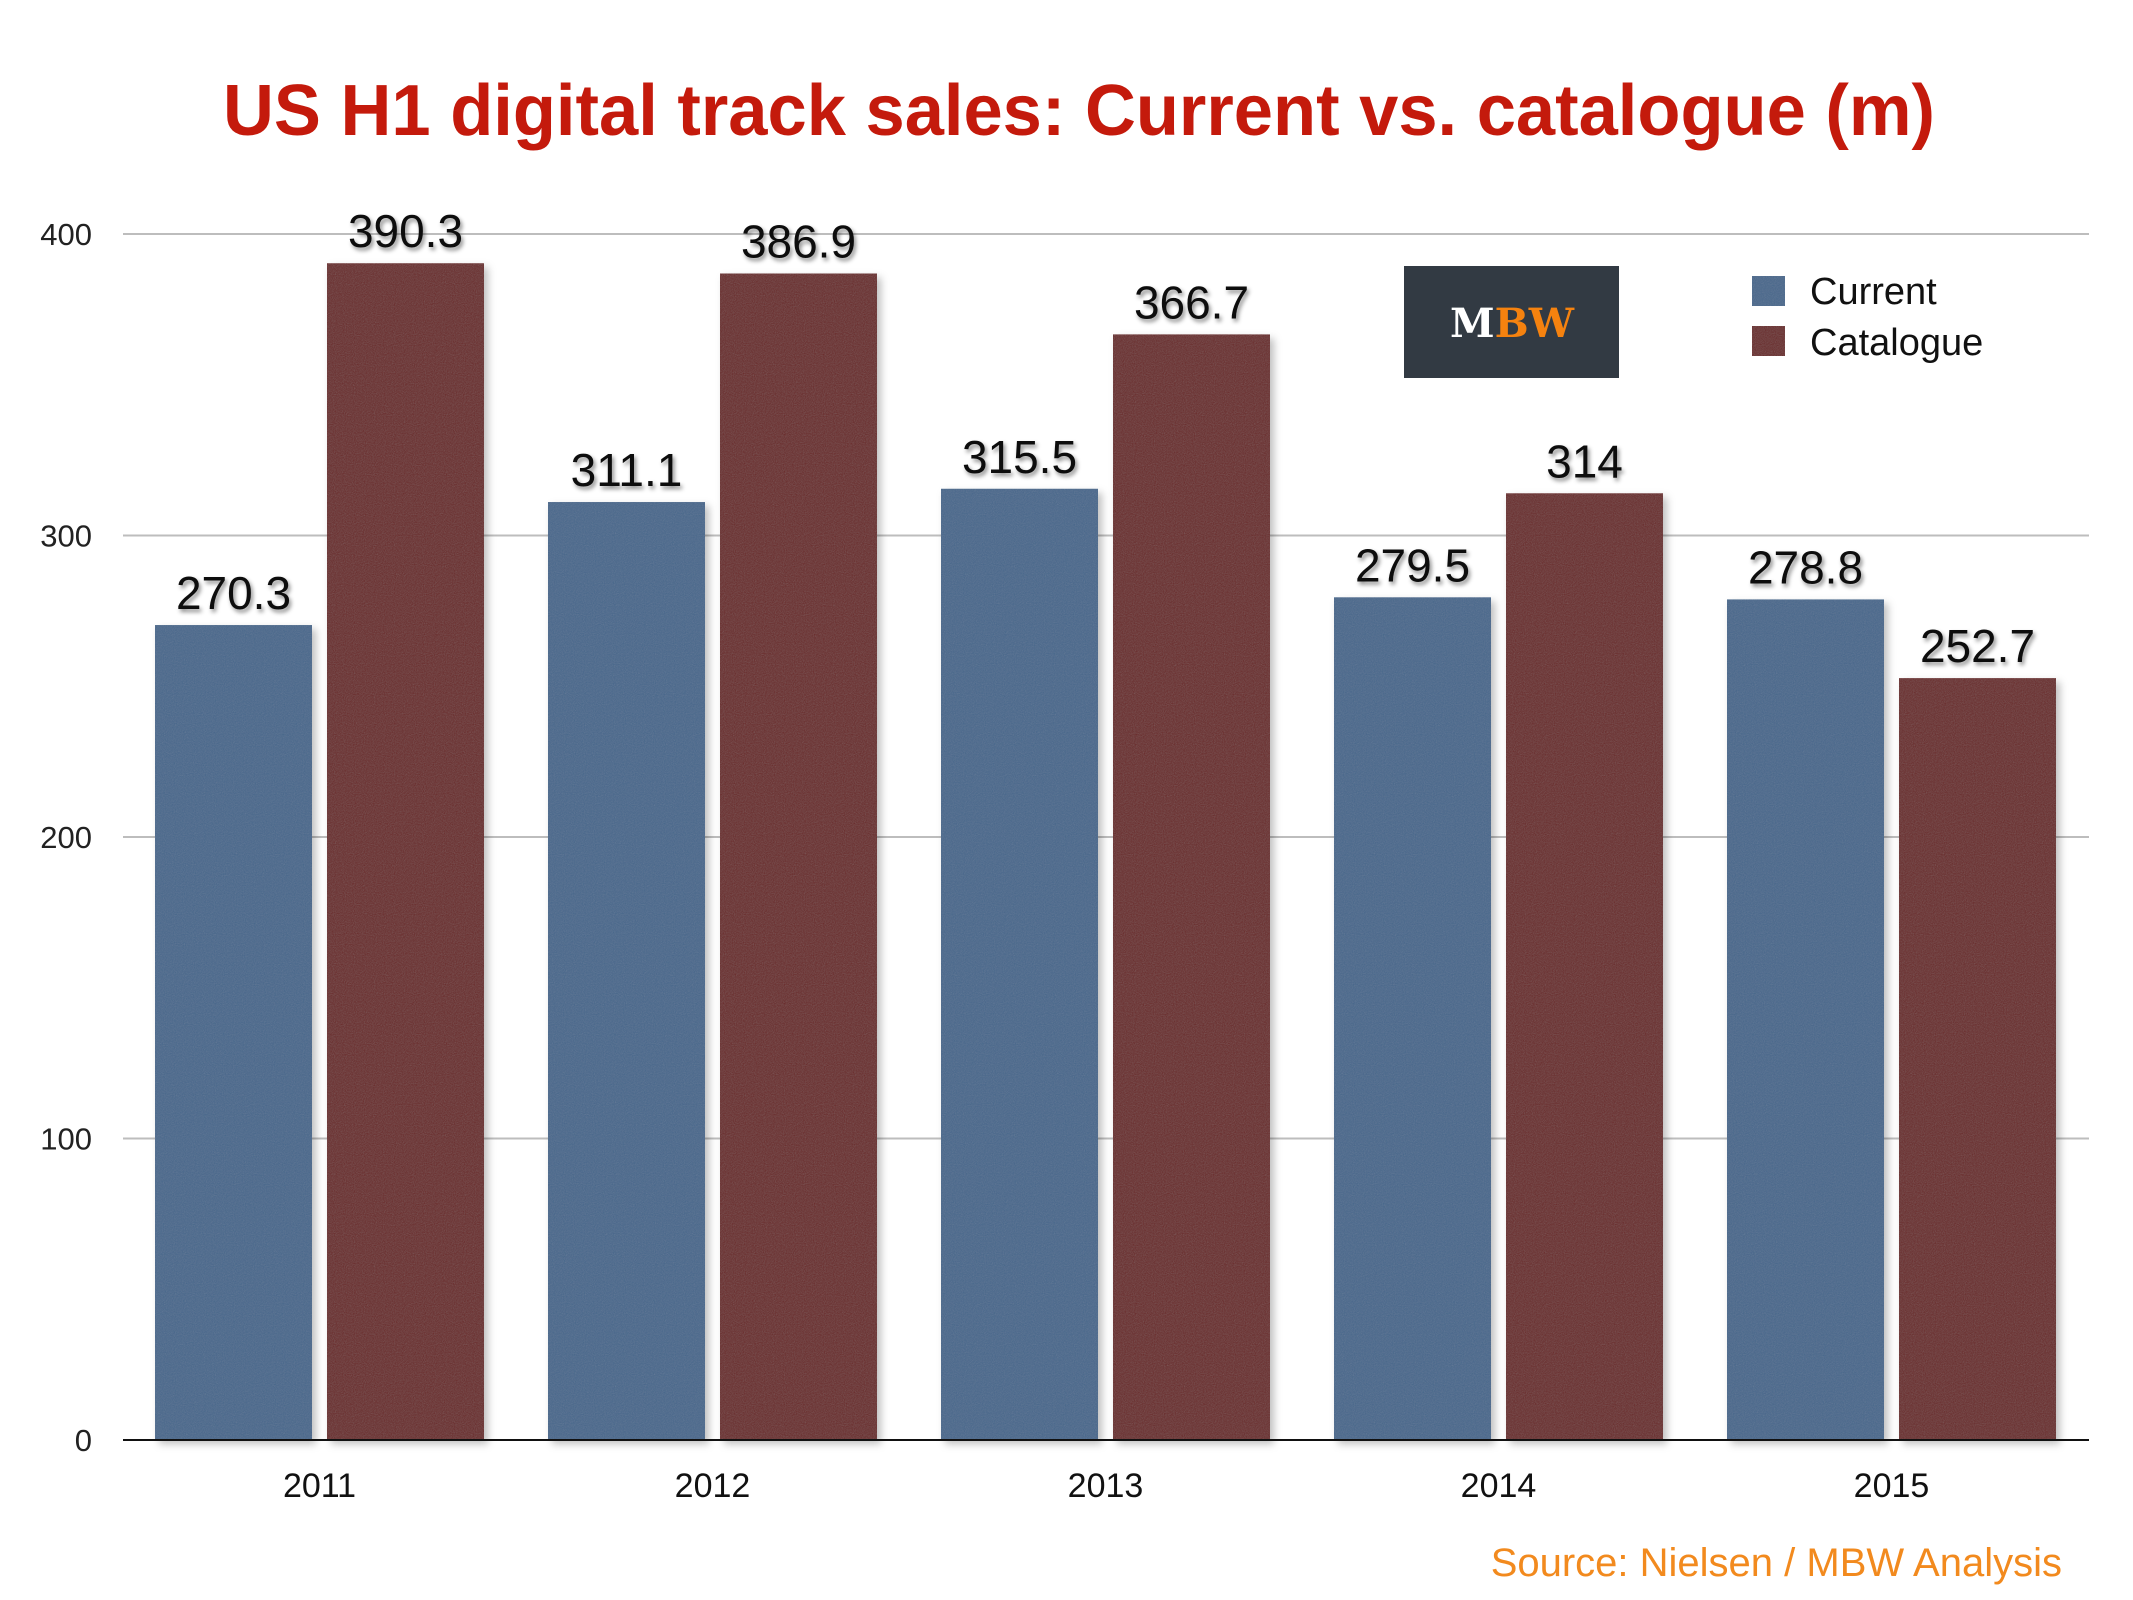 Image resolution: width=2133 pixels, height=1600 pixels. I want to click on bar-catalogue-2013, so click(1191, 887).